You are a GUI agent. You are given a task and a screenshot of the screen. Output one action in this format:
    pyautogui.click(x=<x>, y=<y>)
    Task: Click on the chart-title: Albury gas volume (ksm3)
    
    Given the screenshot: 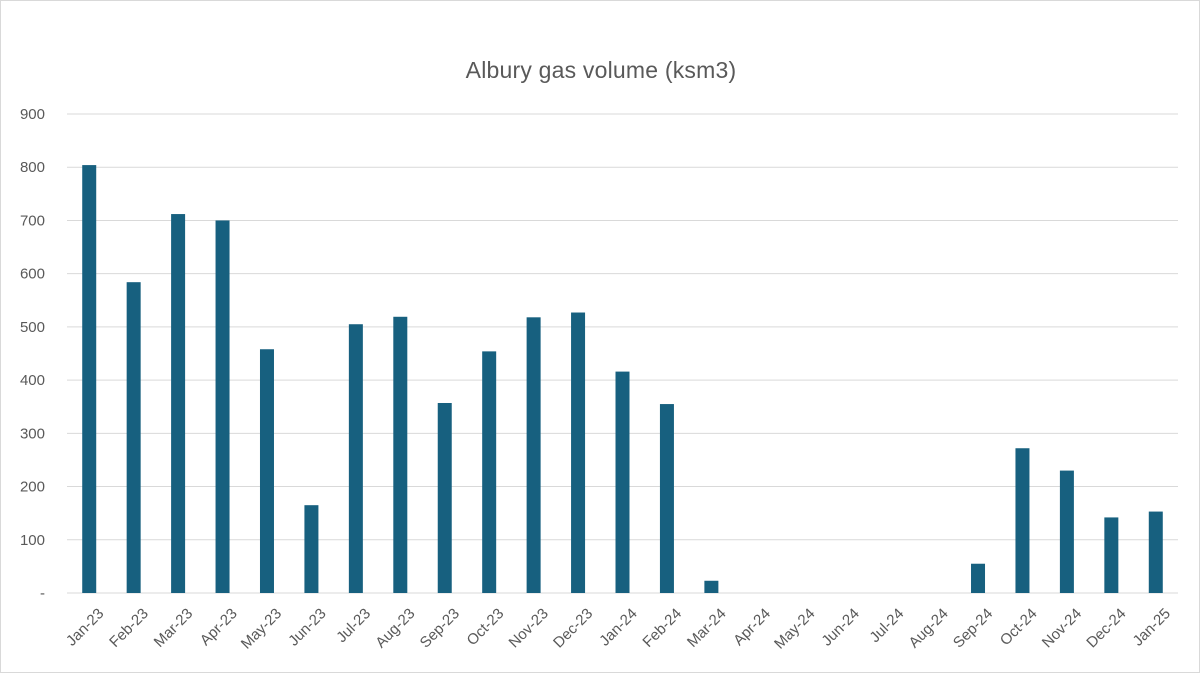 What is the action you would take?
    pyautogui.click(x=601, y=70)
    